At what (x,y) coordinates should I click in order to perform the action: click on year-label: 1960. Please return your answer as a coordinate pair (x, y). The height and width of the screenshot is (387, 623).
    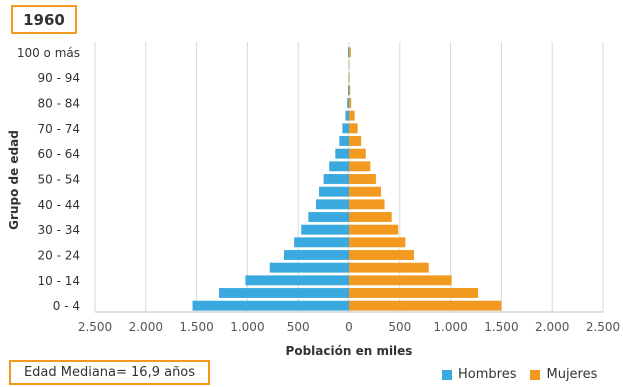
    Looking at the image, I should click on (44, 19).